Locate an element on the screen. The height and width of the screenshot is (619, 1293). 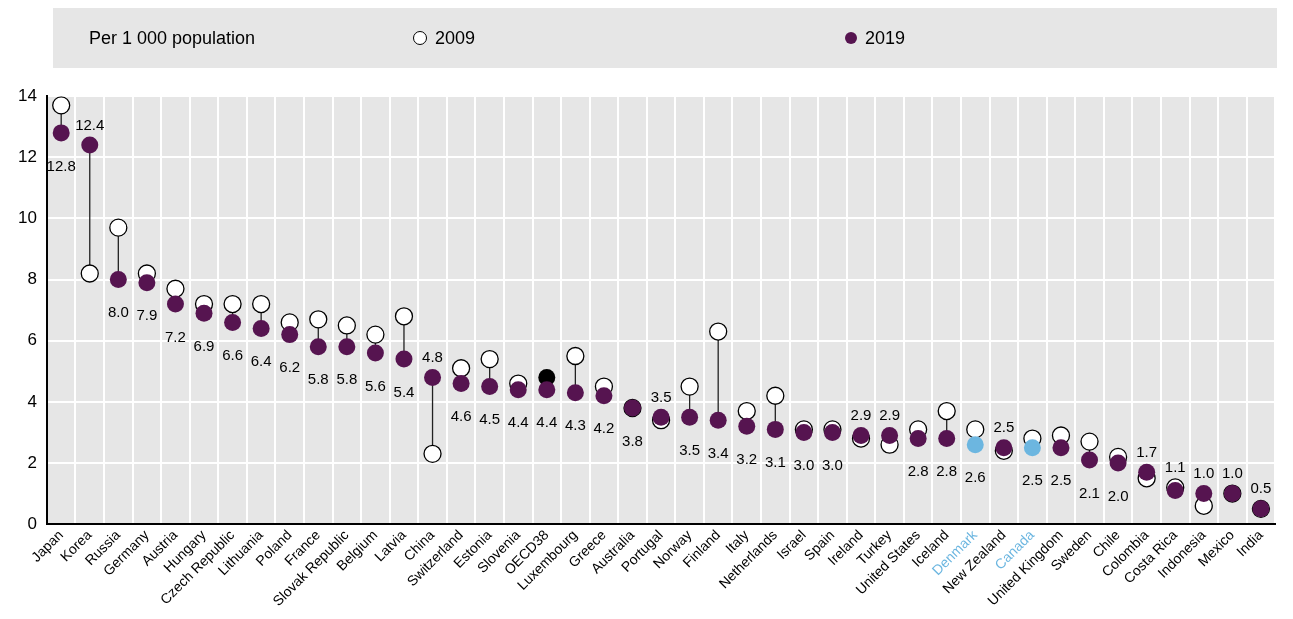
y-tick-label: 8 is located at coordinates (32, 279).